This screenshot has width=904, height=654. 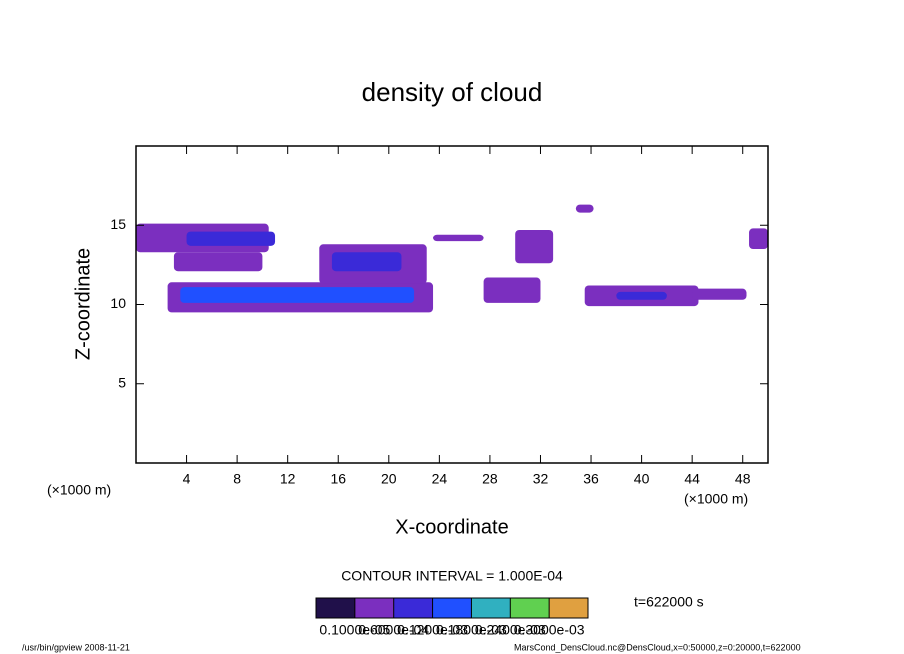 What do you see at coordinates (118, 303) in the screenshot?
I see `y-tick-label: 10` at bounding box center [118, 303].